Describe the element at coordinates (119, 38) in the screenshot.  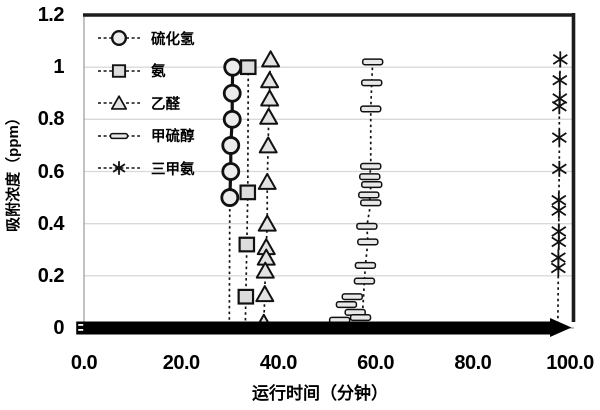
I see `circle-icon` at that location.